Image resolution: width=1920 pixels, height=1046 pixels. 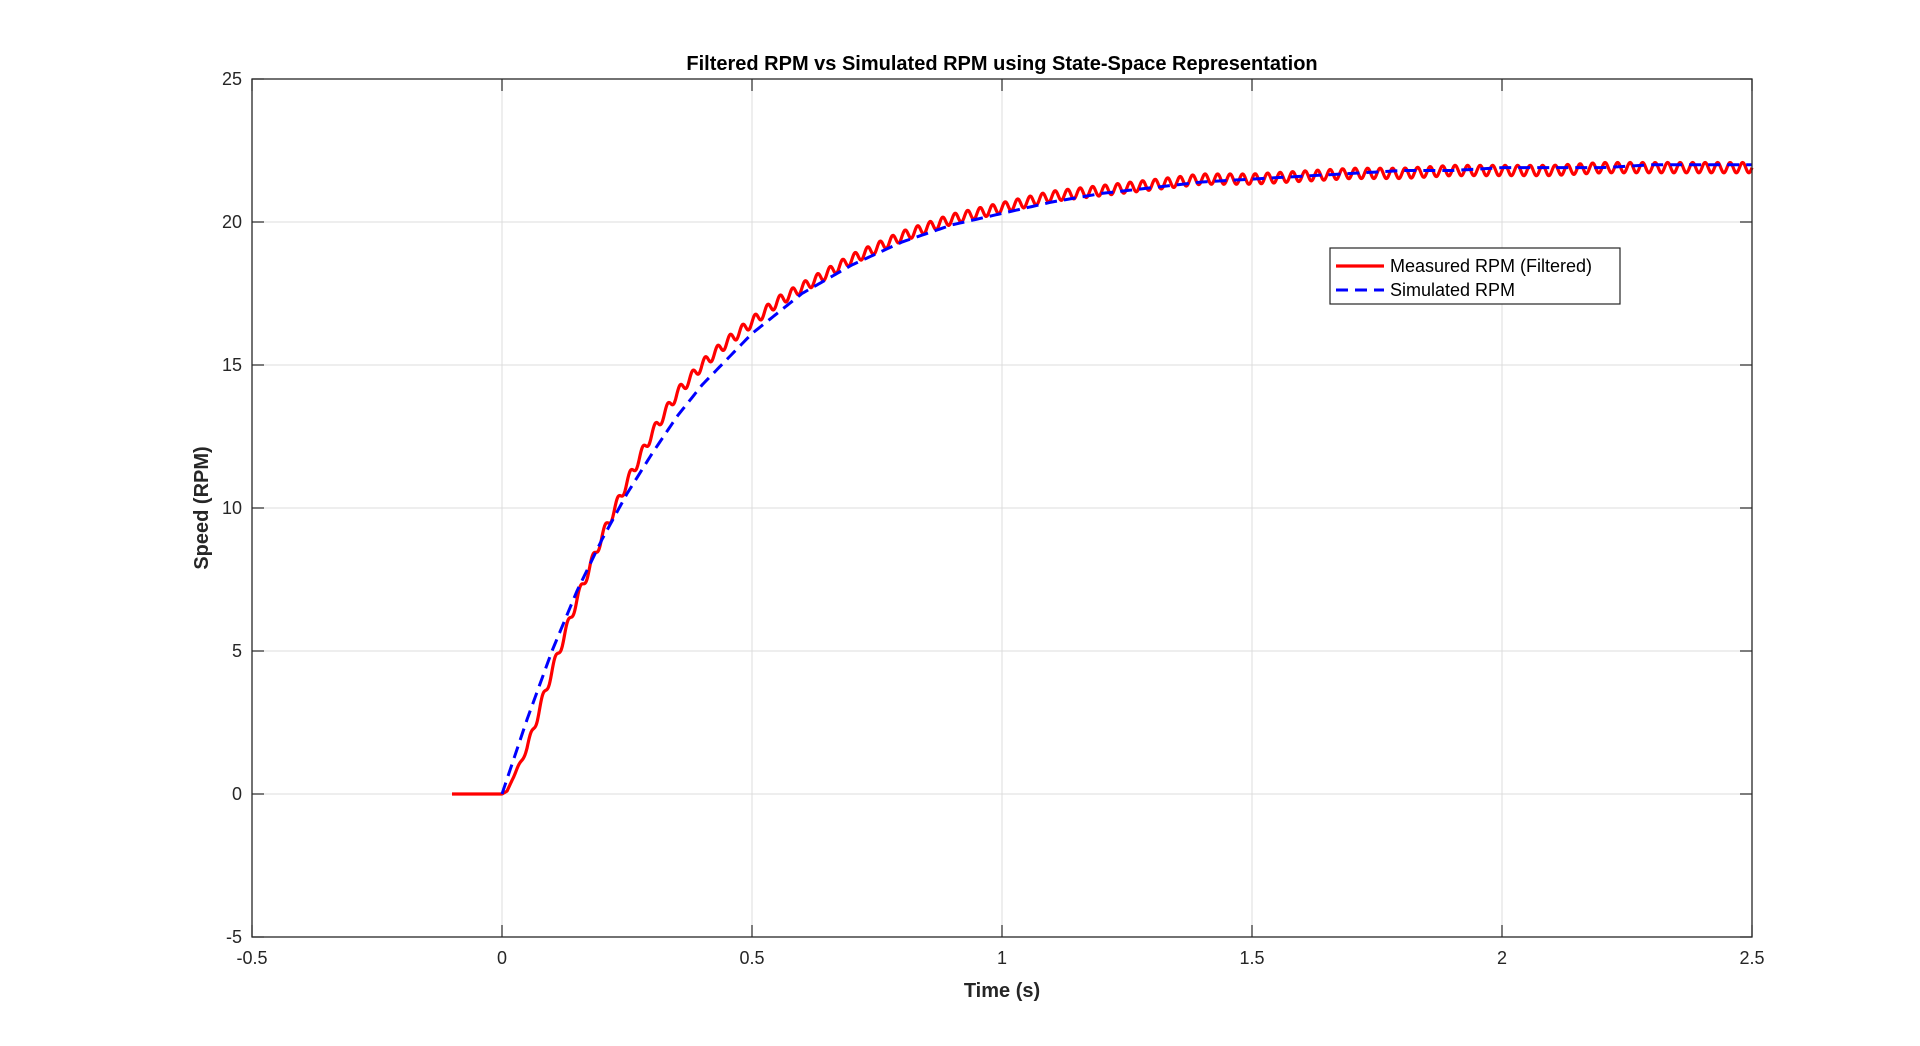 I want to click on x-axis-label: Time (s), so click(x=1002, y=991).